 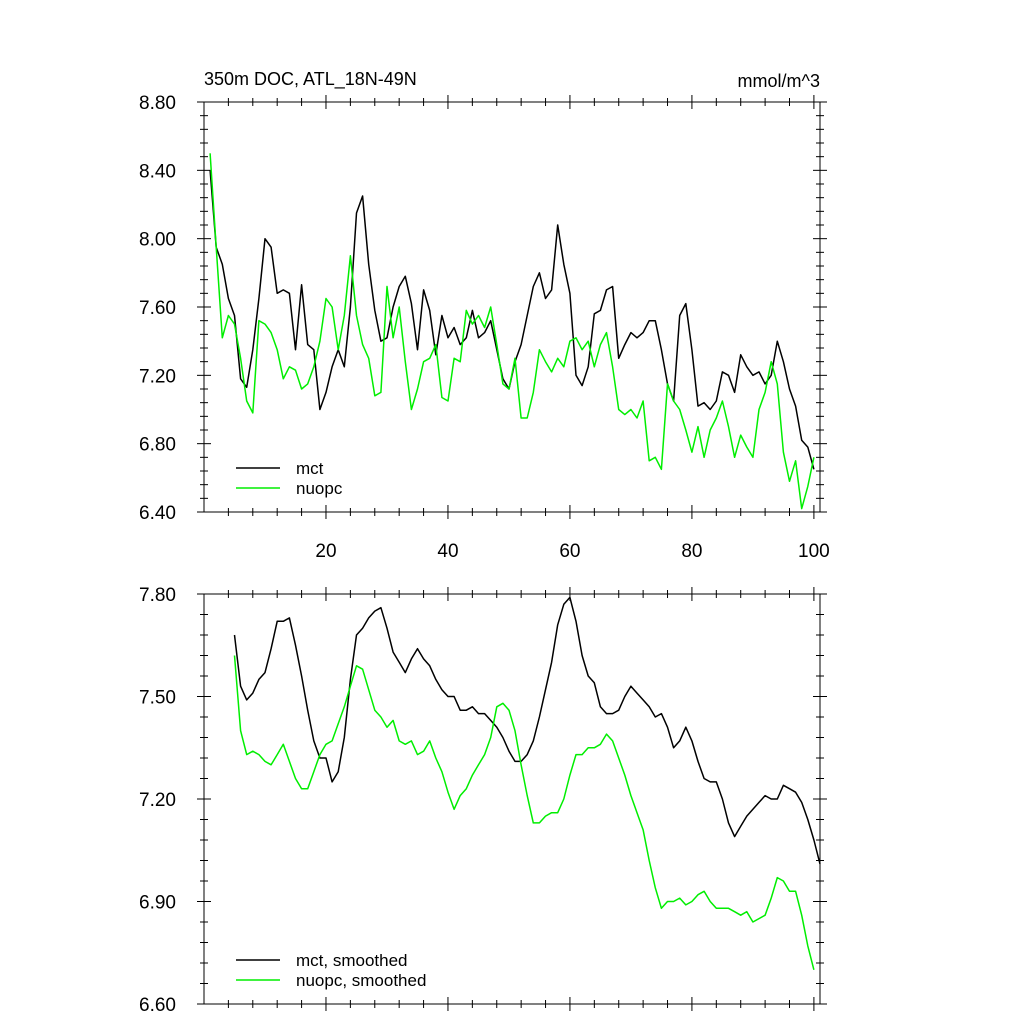 What do you see at coordinates (569, 551) in the screenshot?
I see `x-tick-label: 60` at bounding box center [569, 551].